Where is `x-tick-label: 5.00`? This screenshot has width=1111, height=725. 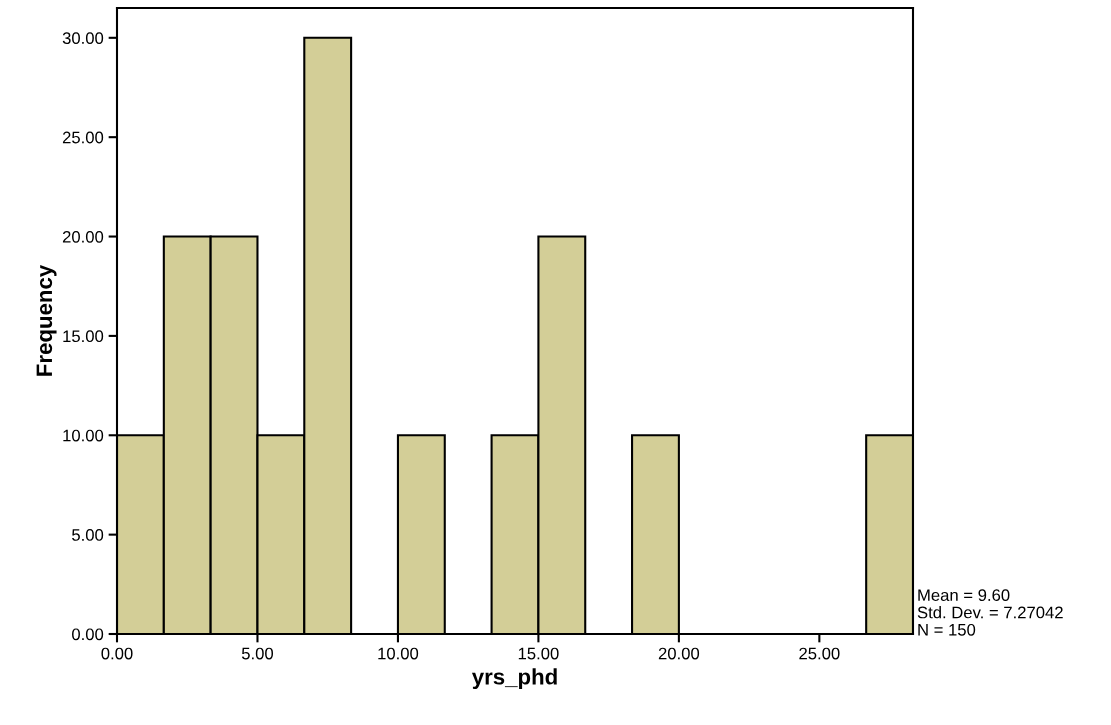
x-tick-label: 5.00 is located at coordinates (257, 653).